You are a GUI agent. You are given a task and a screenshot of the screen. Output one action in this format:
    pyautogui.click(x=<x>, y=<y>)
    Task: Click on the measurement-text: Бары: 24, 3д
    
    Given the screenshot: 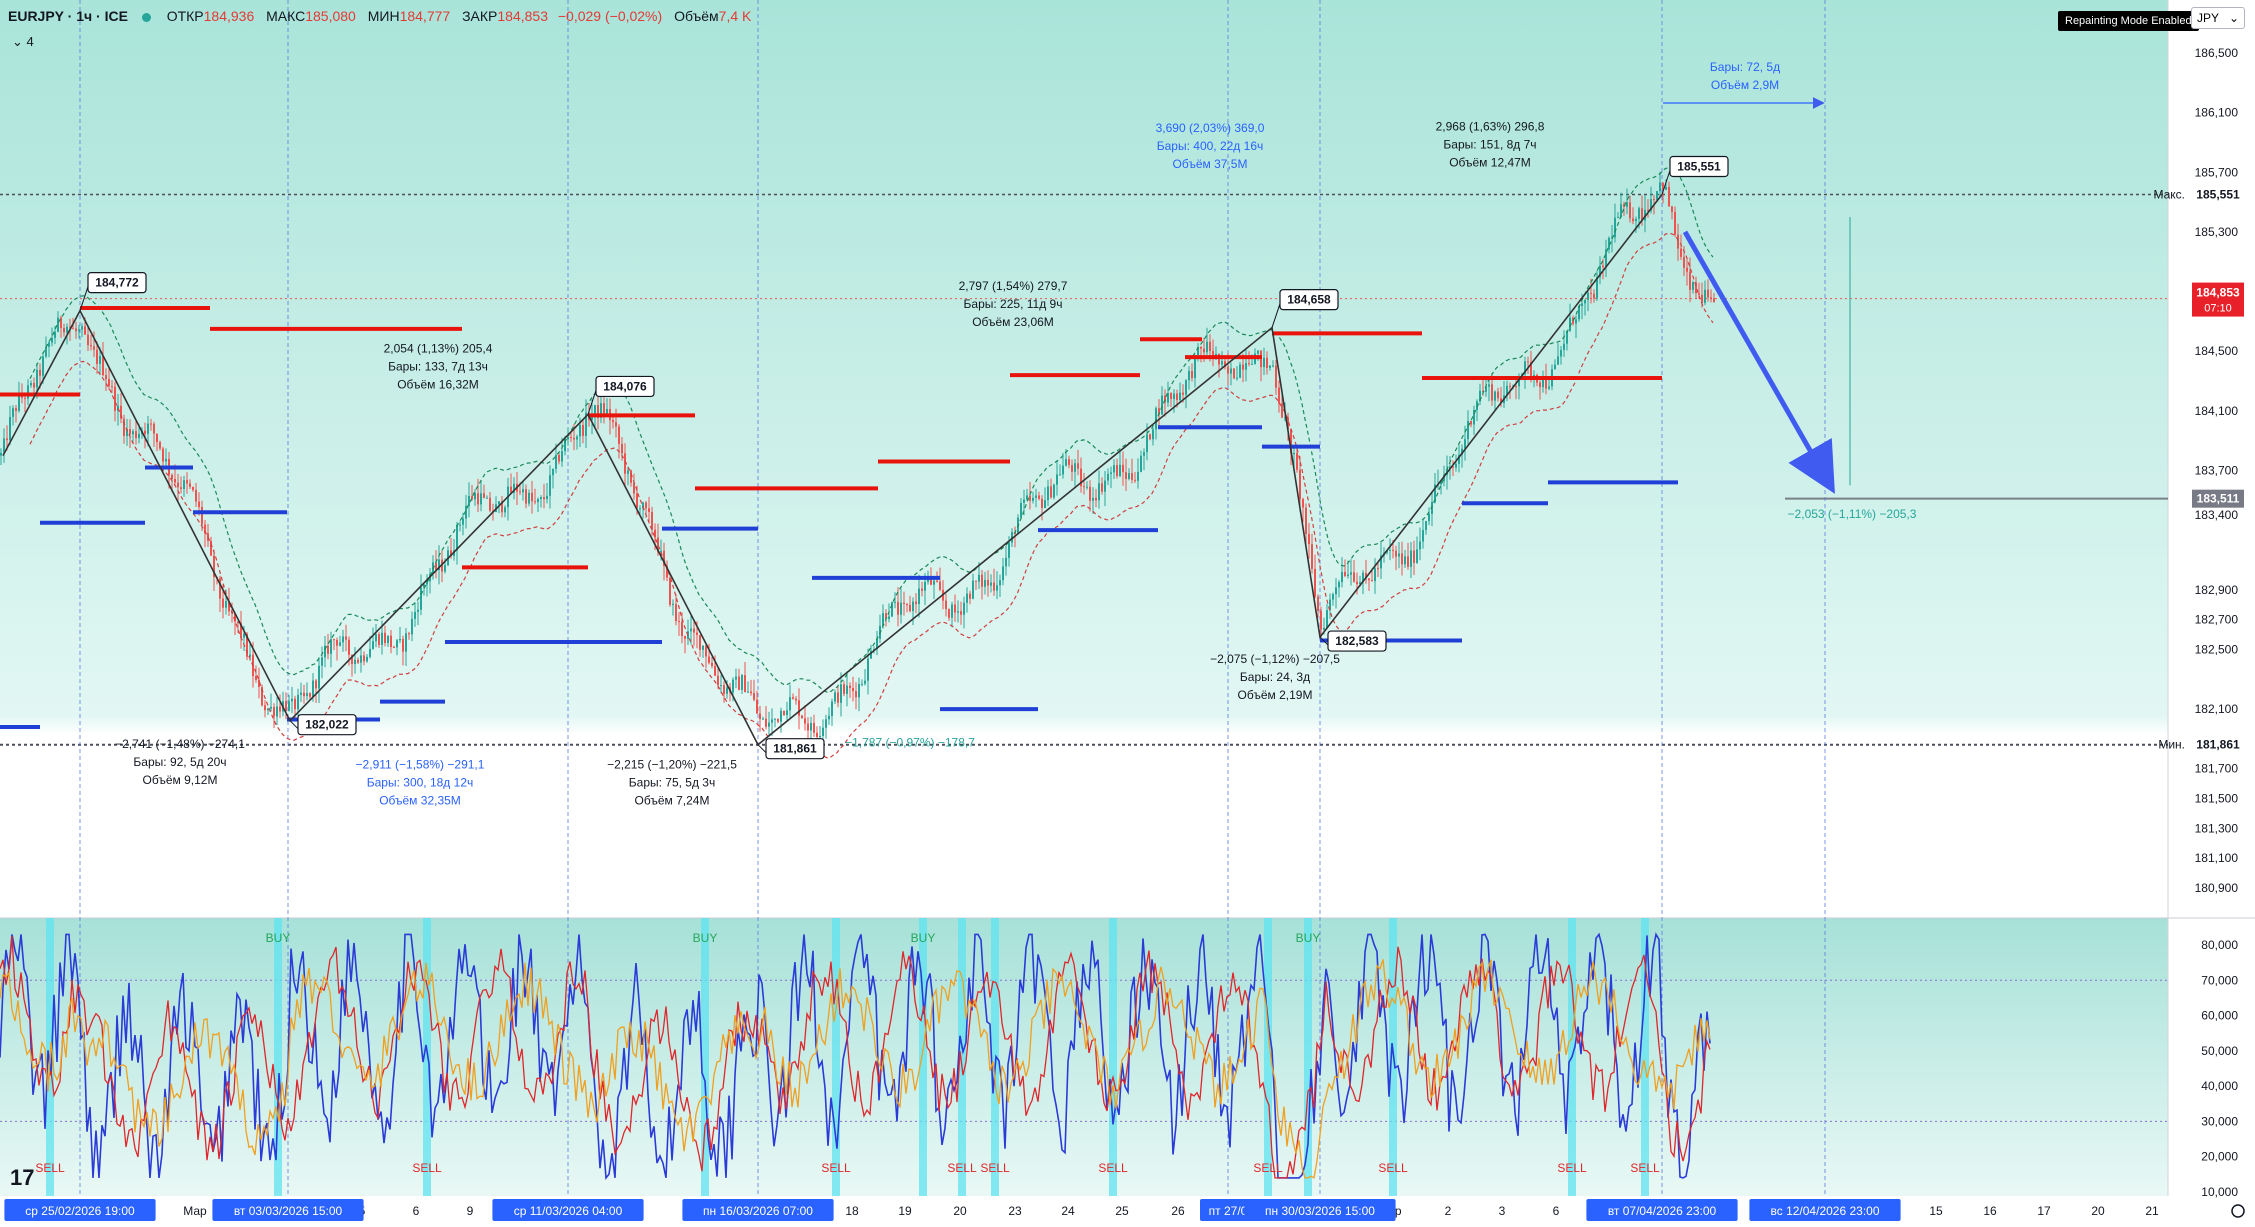 What is the action you would take?
    pyautogui.click(x=1275, y=677)
    